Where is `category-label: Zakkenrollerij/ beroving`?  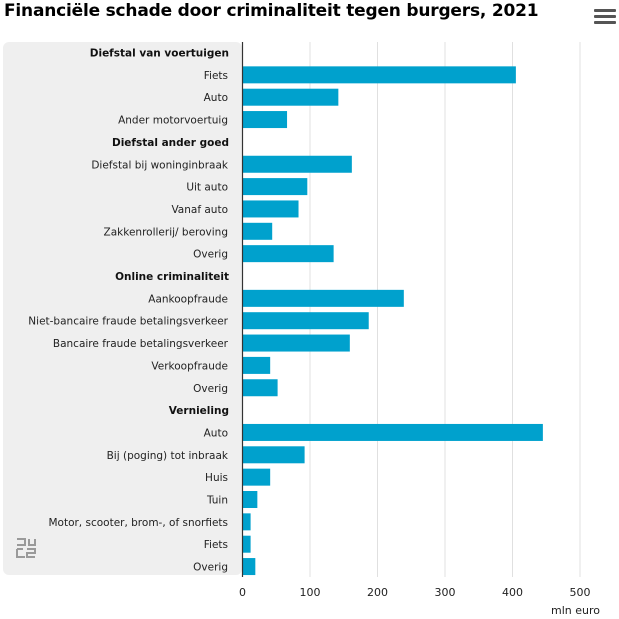 category-label: Zakkenrollerij/ beroving is located at coordinates (166, 232).